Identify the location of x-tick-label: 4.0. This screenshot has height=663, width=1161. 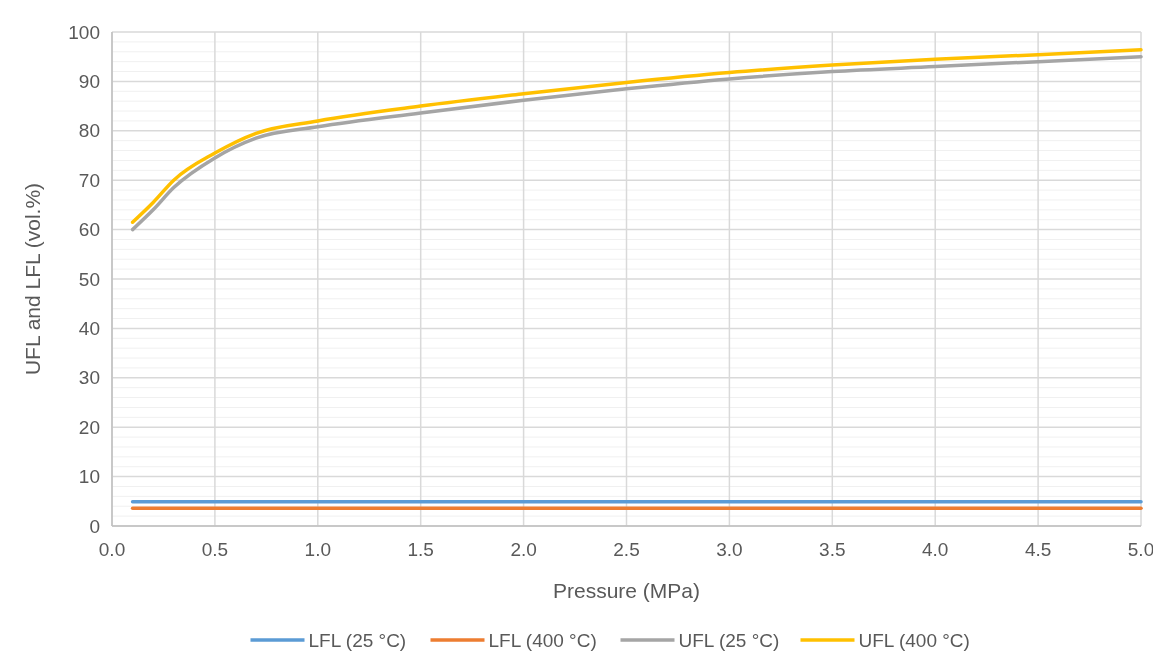
(935, 549).